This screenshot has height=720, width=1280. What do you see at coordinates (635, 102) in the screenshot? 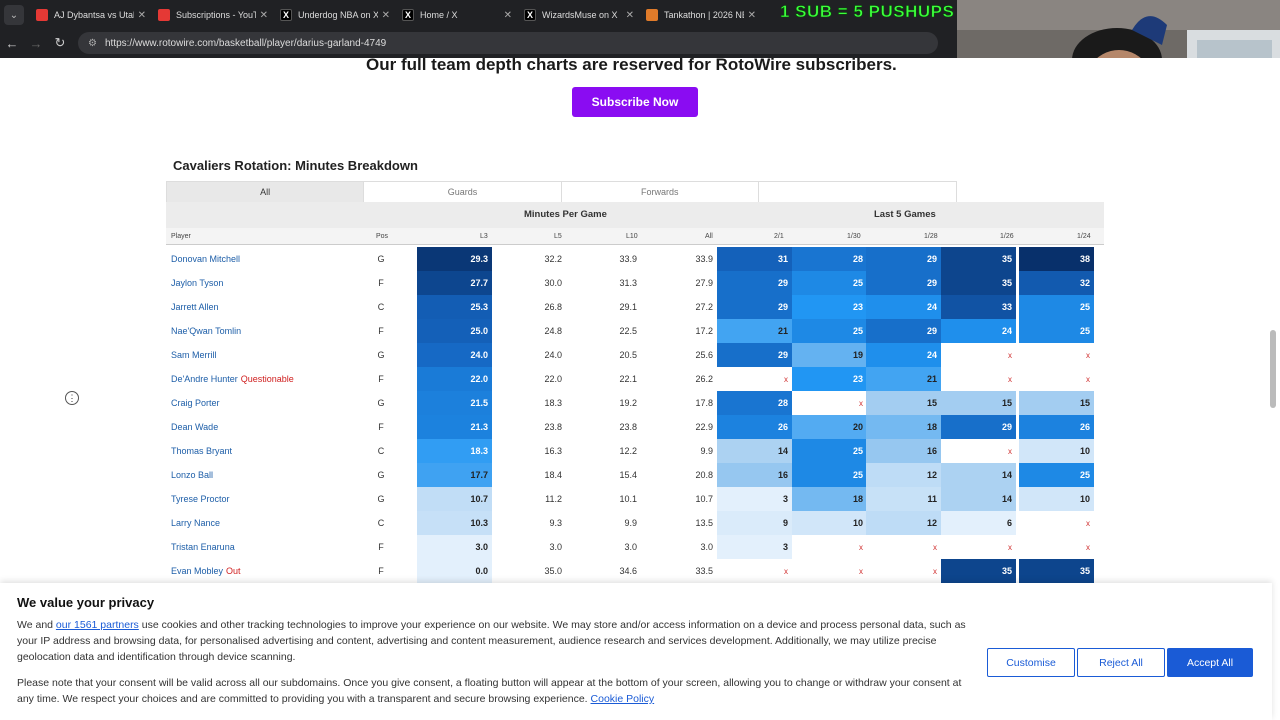
I see `subscribe-button: Subscribe Now` at bounding box center [635, 102].